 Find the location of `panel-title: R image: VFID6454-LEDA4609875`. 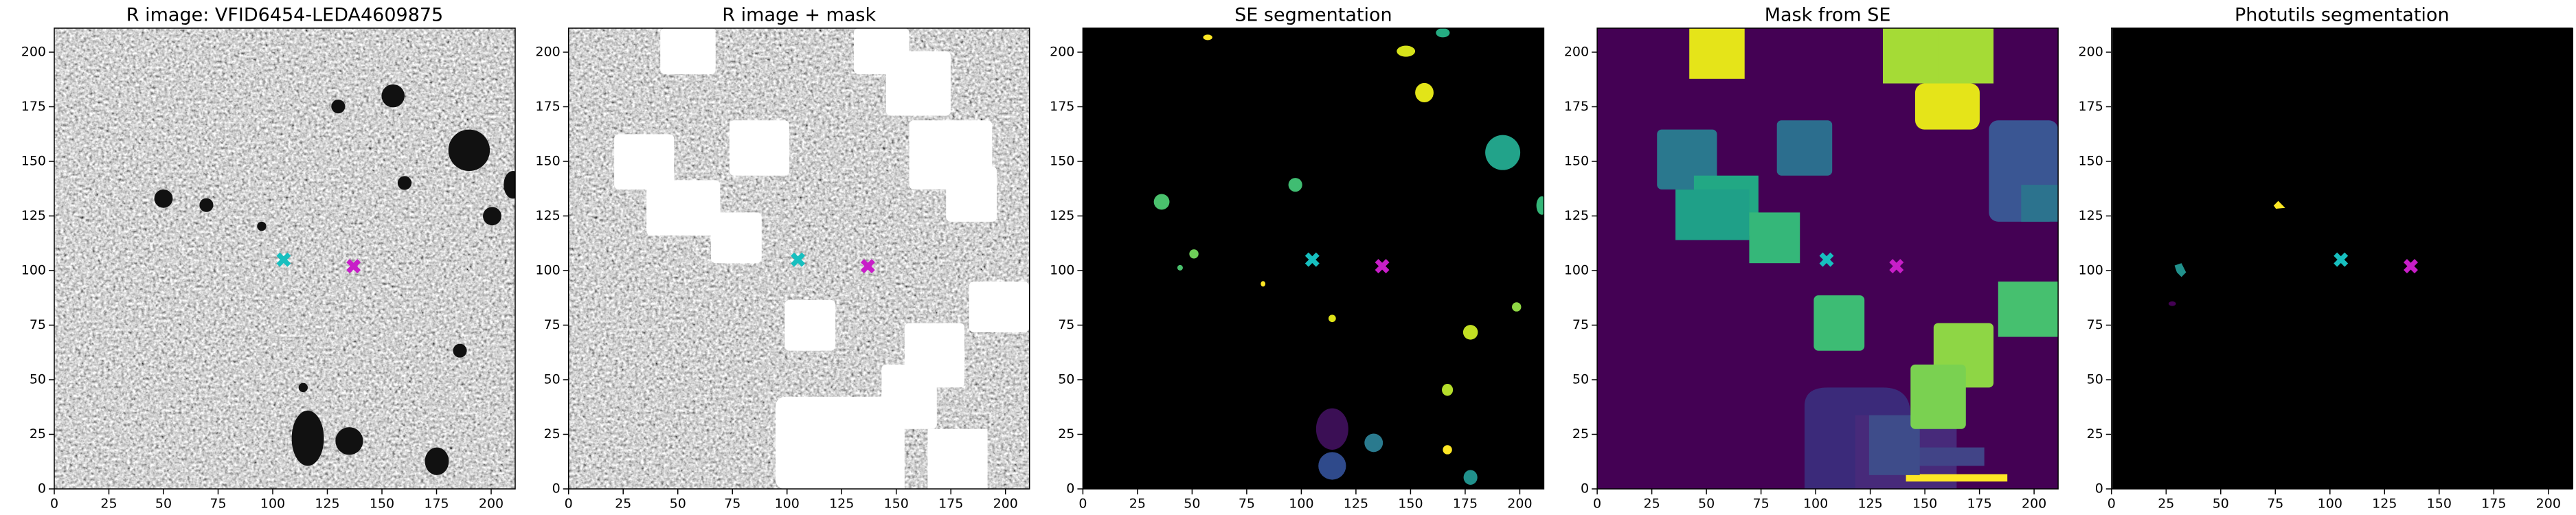

panel-title: R image: VFID6454-LEDA4609875 is located at coordinates (284, 16).